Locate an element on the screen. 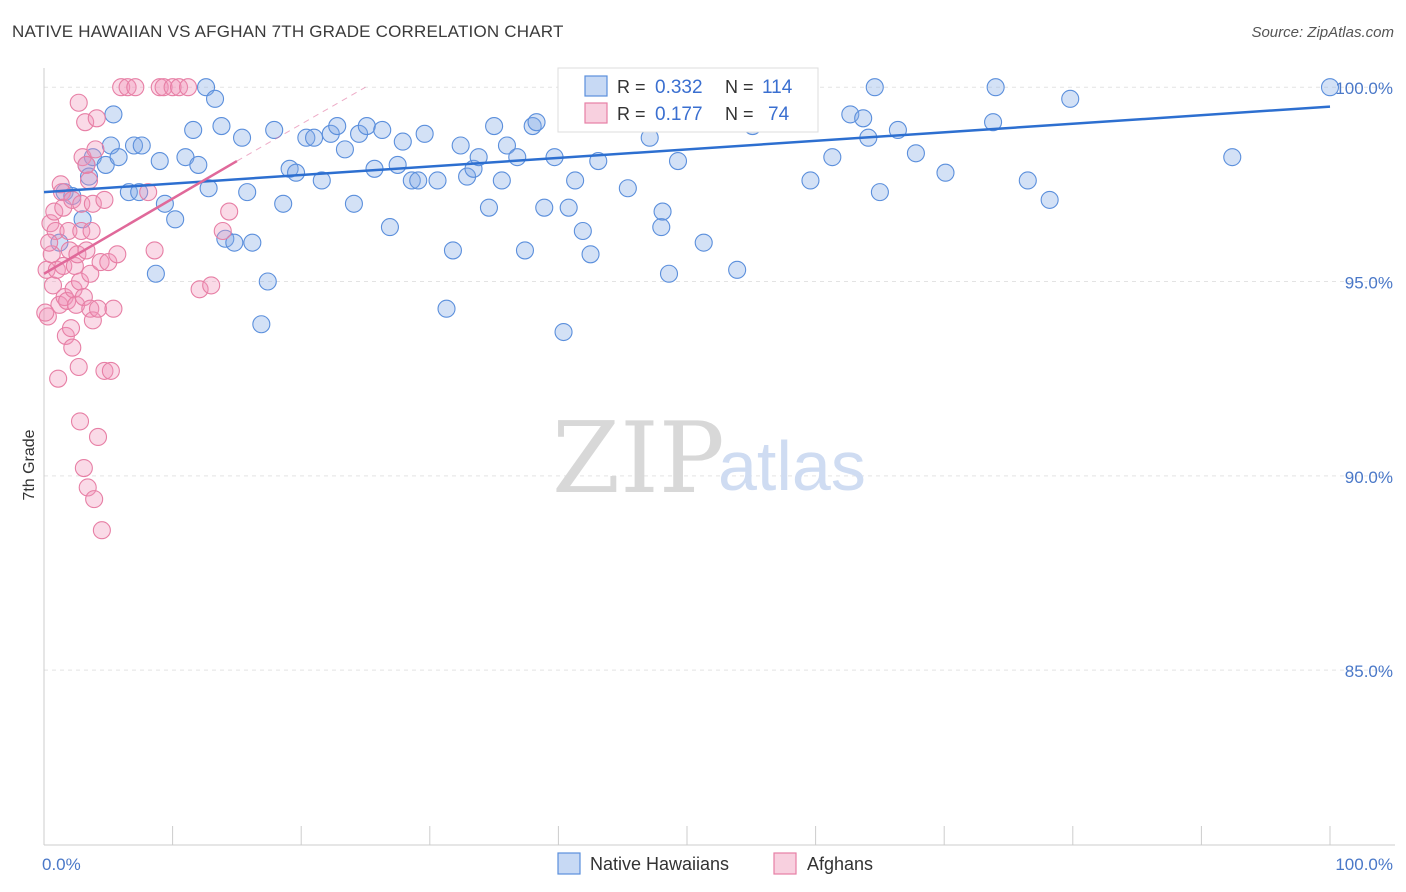 The height and width of the screenshot is (892, 1406). blue-swatch is located at coordinates (596, 86).